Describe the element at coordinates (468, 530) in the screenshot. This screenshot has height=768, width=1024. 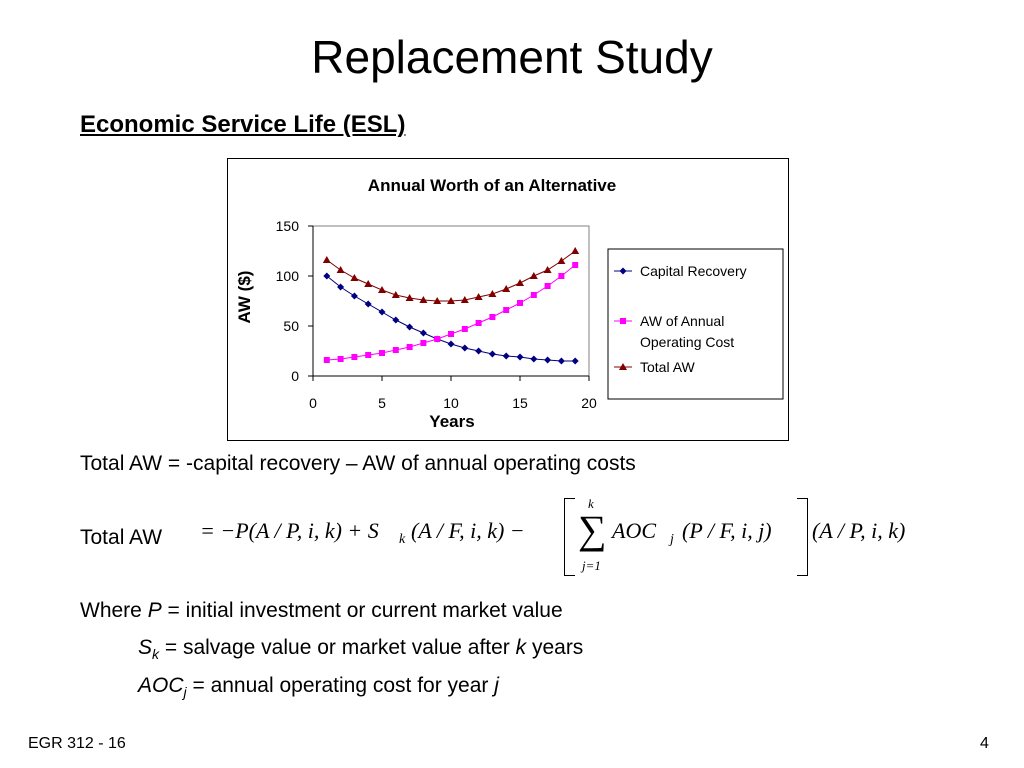
I see `formula-af-factor: (A / F, i, k) −` at that location.